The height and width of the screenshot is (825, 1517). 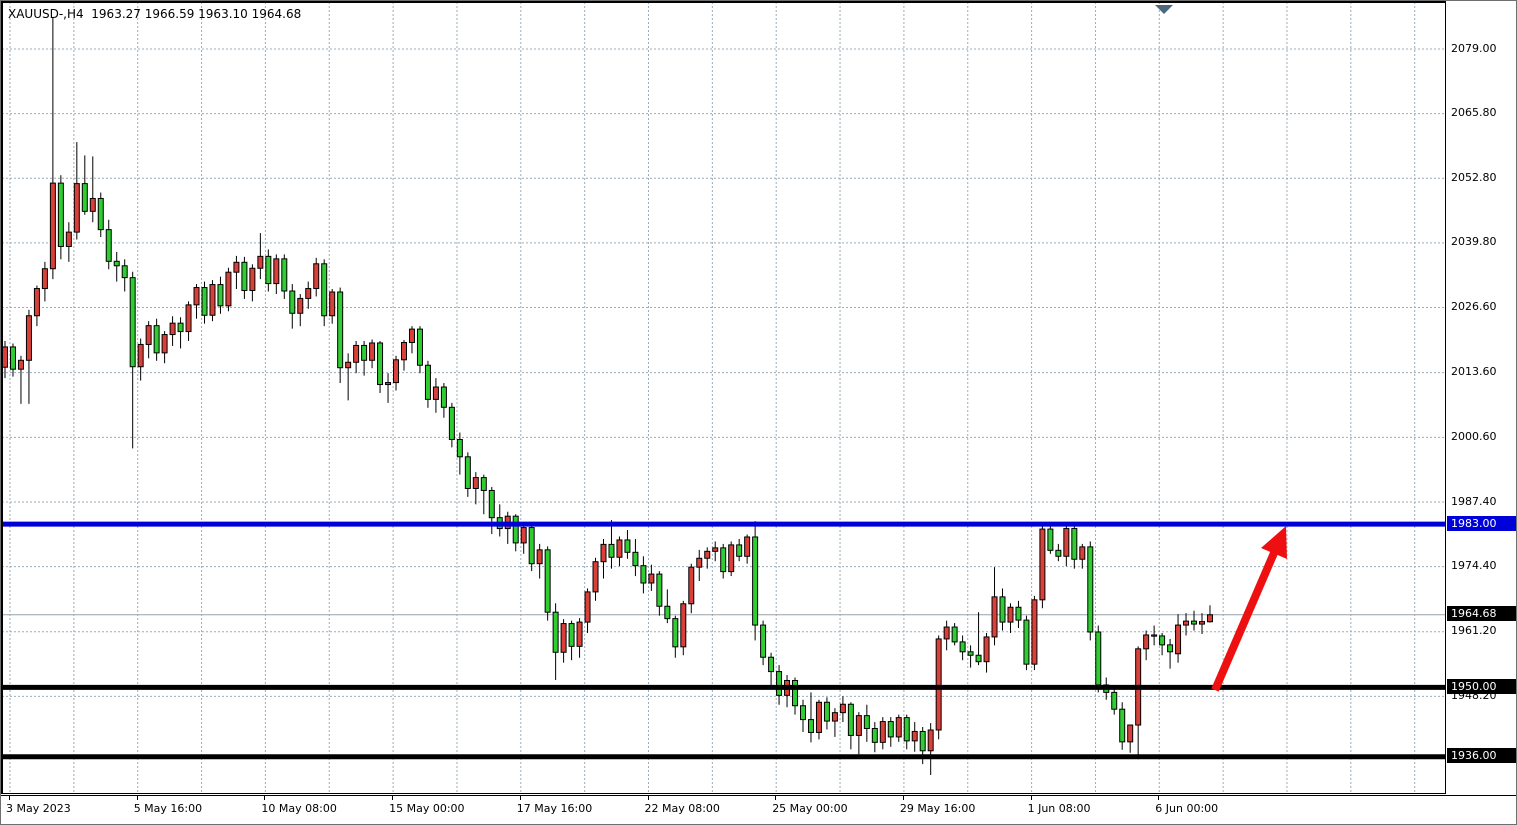 What do you see at coordinates (810, 808) in the screenshot?
I see `time-axis-label: 25 May 00:00` at bounding box center [810, 808].